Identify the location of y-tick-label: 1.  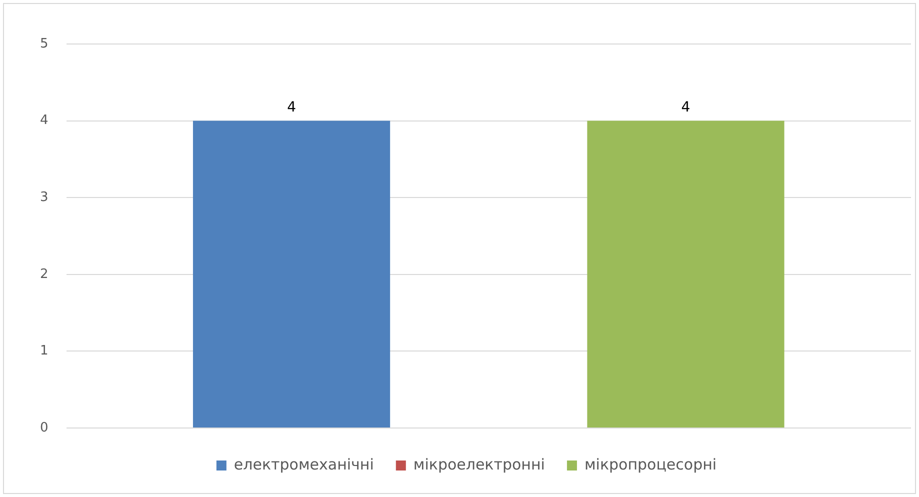
(44, 351).